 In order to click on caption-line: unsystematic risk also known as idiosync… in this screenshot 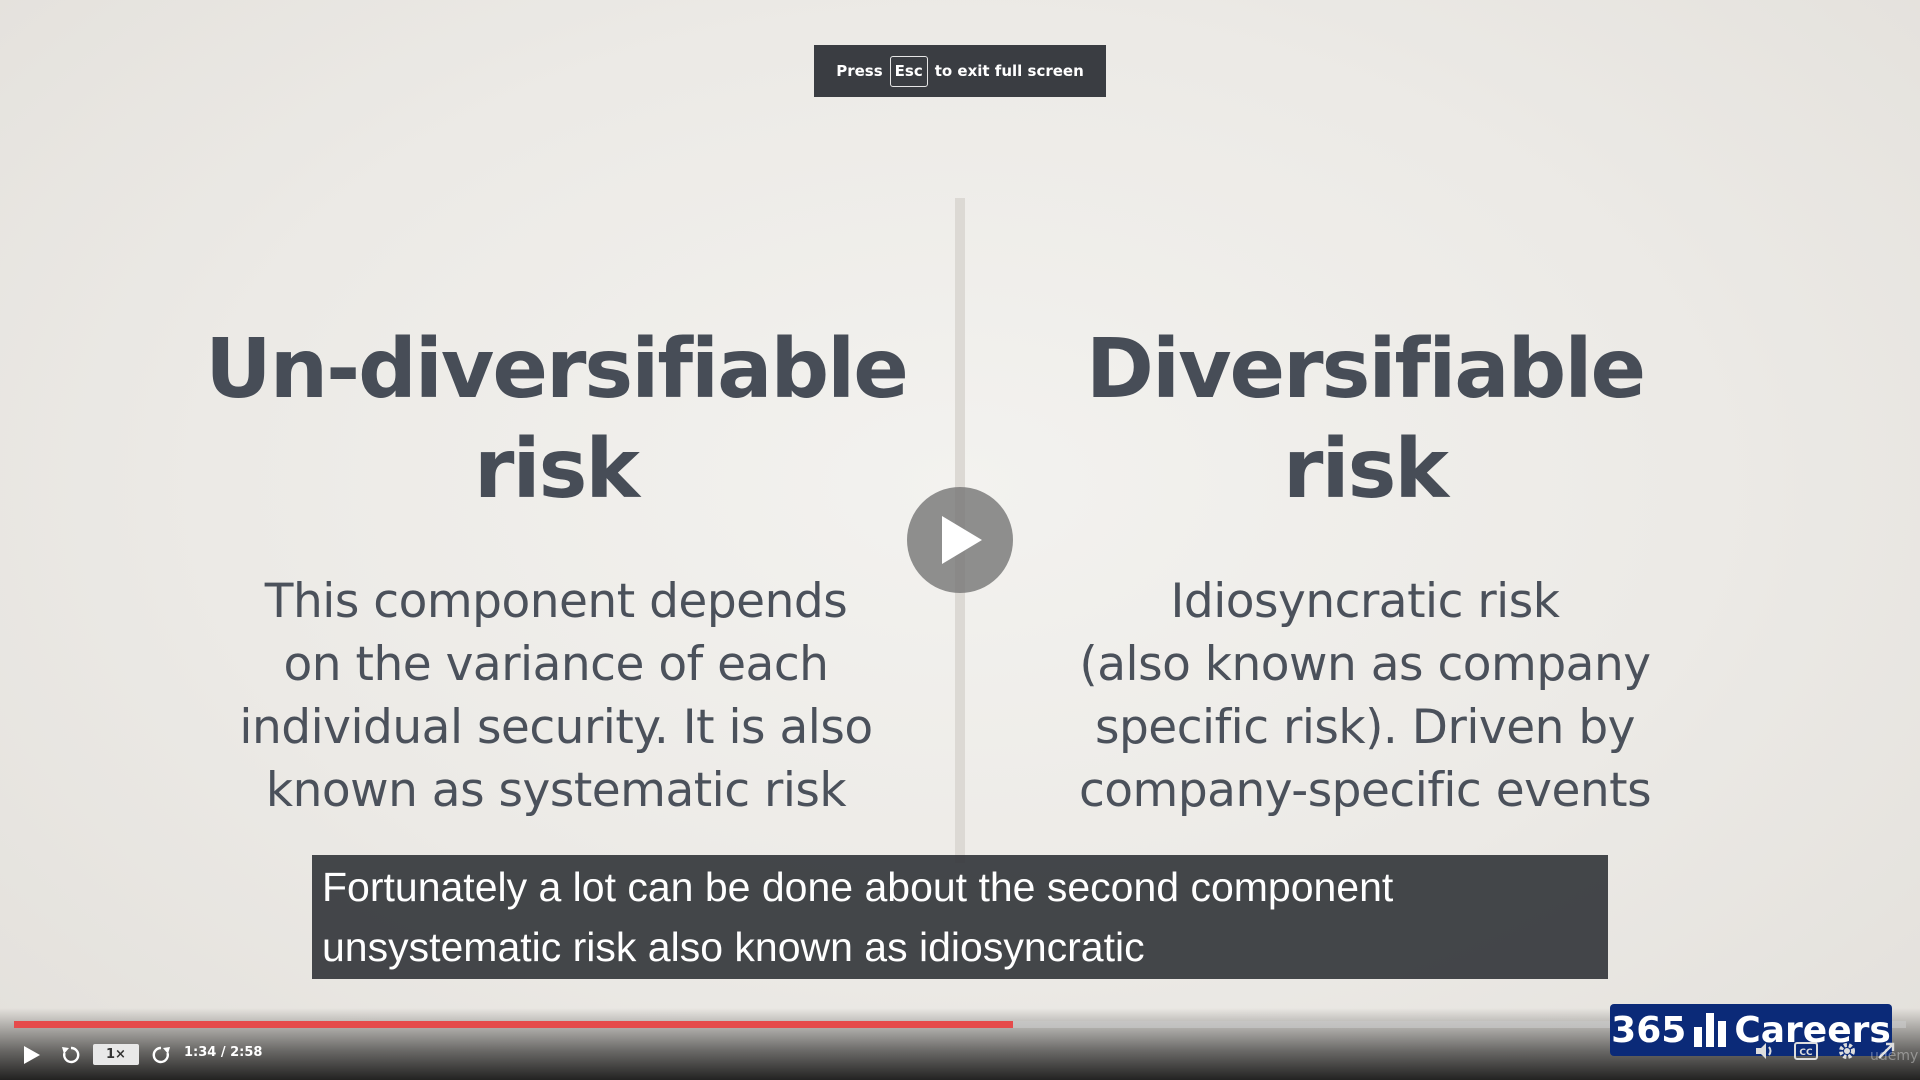, I will do `click(733, 947)`.